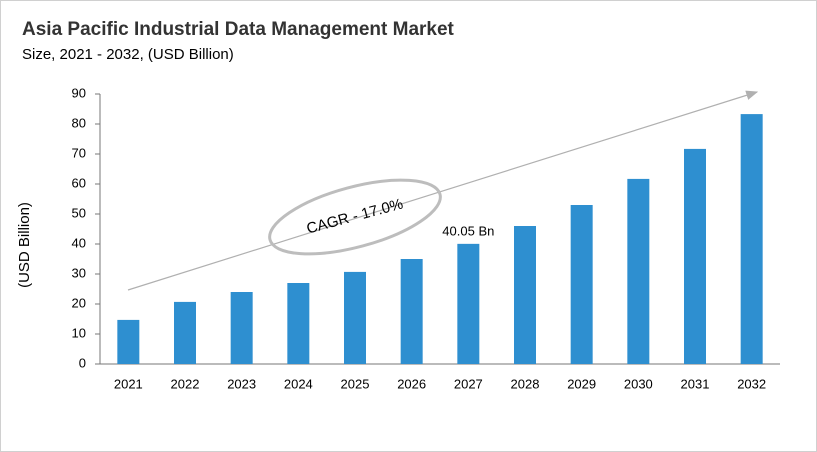 Image resolution: width=817 pixels, height=452 pixels. I want to click on x-tick-label: 2031, so click(695, 383).